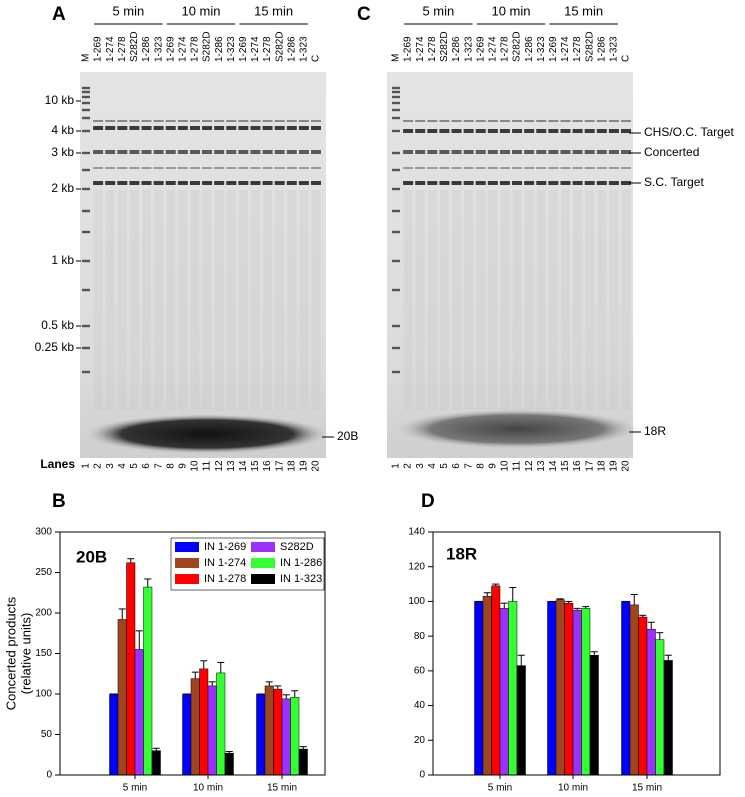 The height and width of the screenshot is (797, 745). I want to click on lane-number: 10, so click(195, 466).